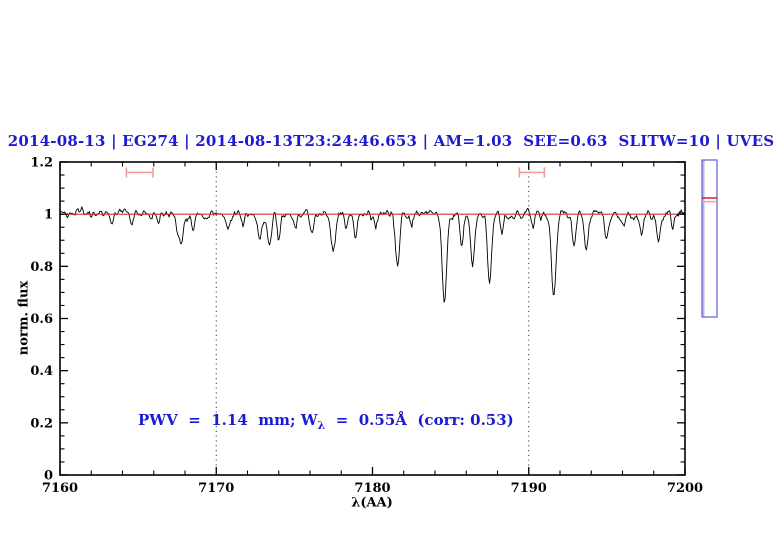 Image resolution: width=782 pixels, height=542 pixels. What do you see at coordinates (685, 488) in the screenshot?
I see `x-tick-label: 7200` at bounding box center [685, 488].